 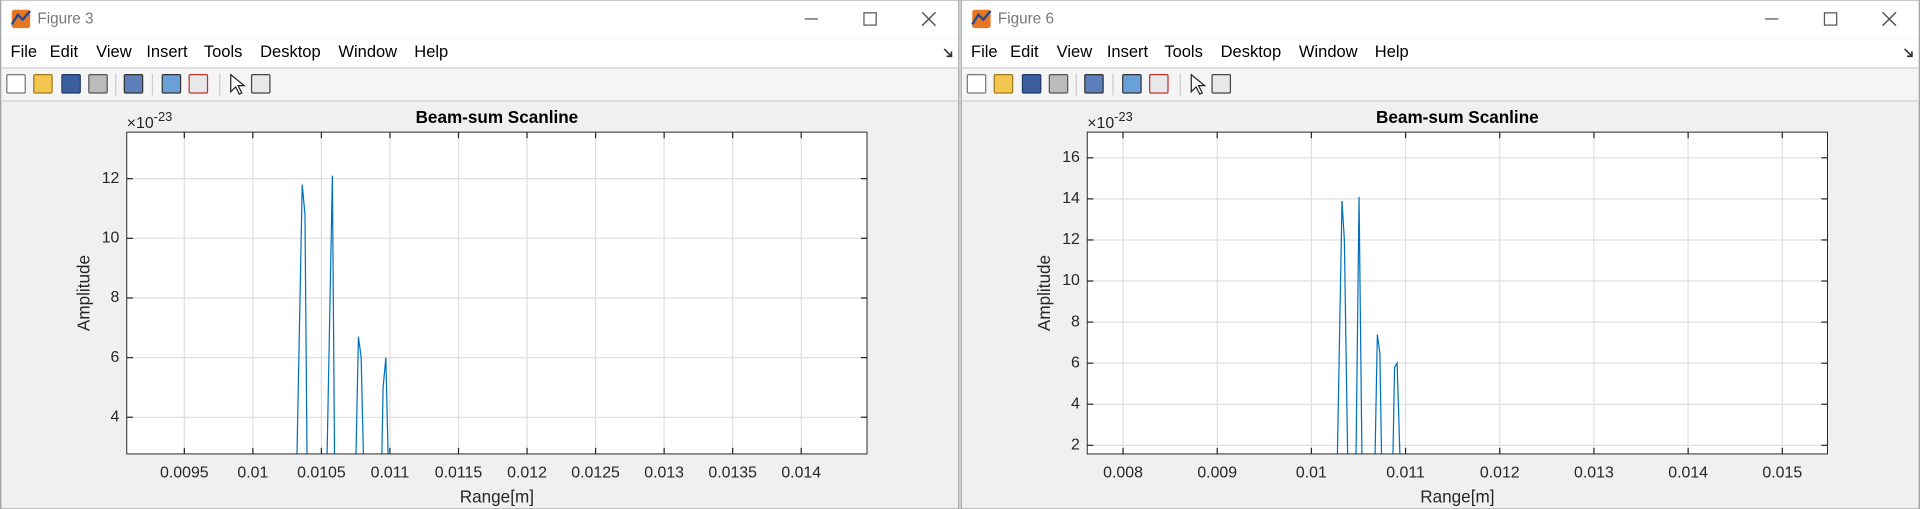 I want to click on y-tick-label: 2, so click(x=1075, y=445).